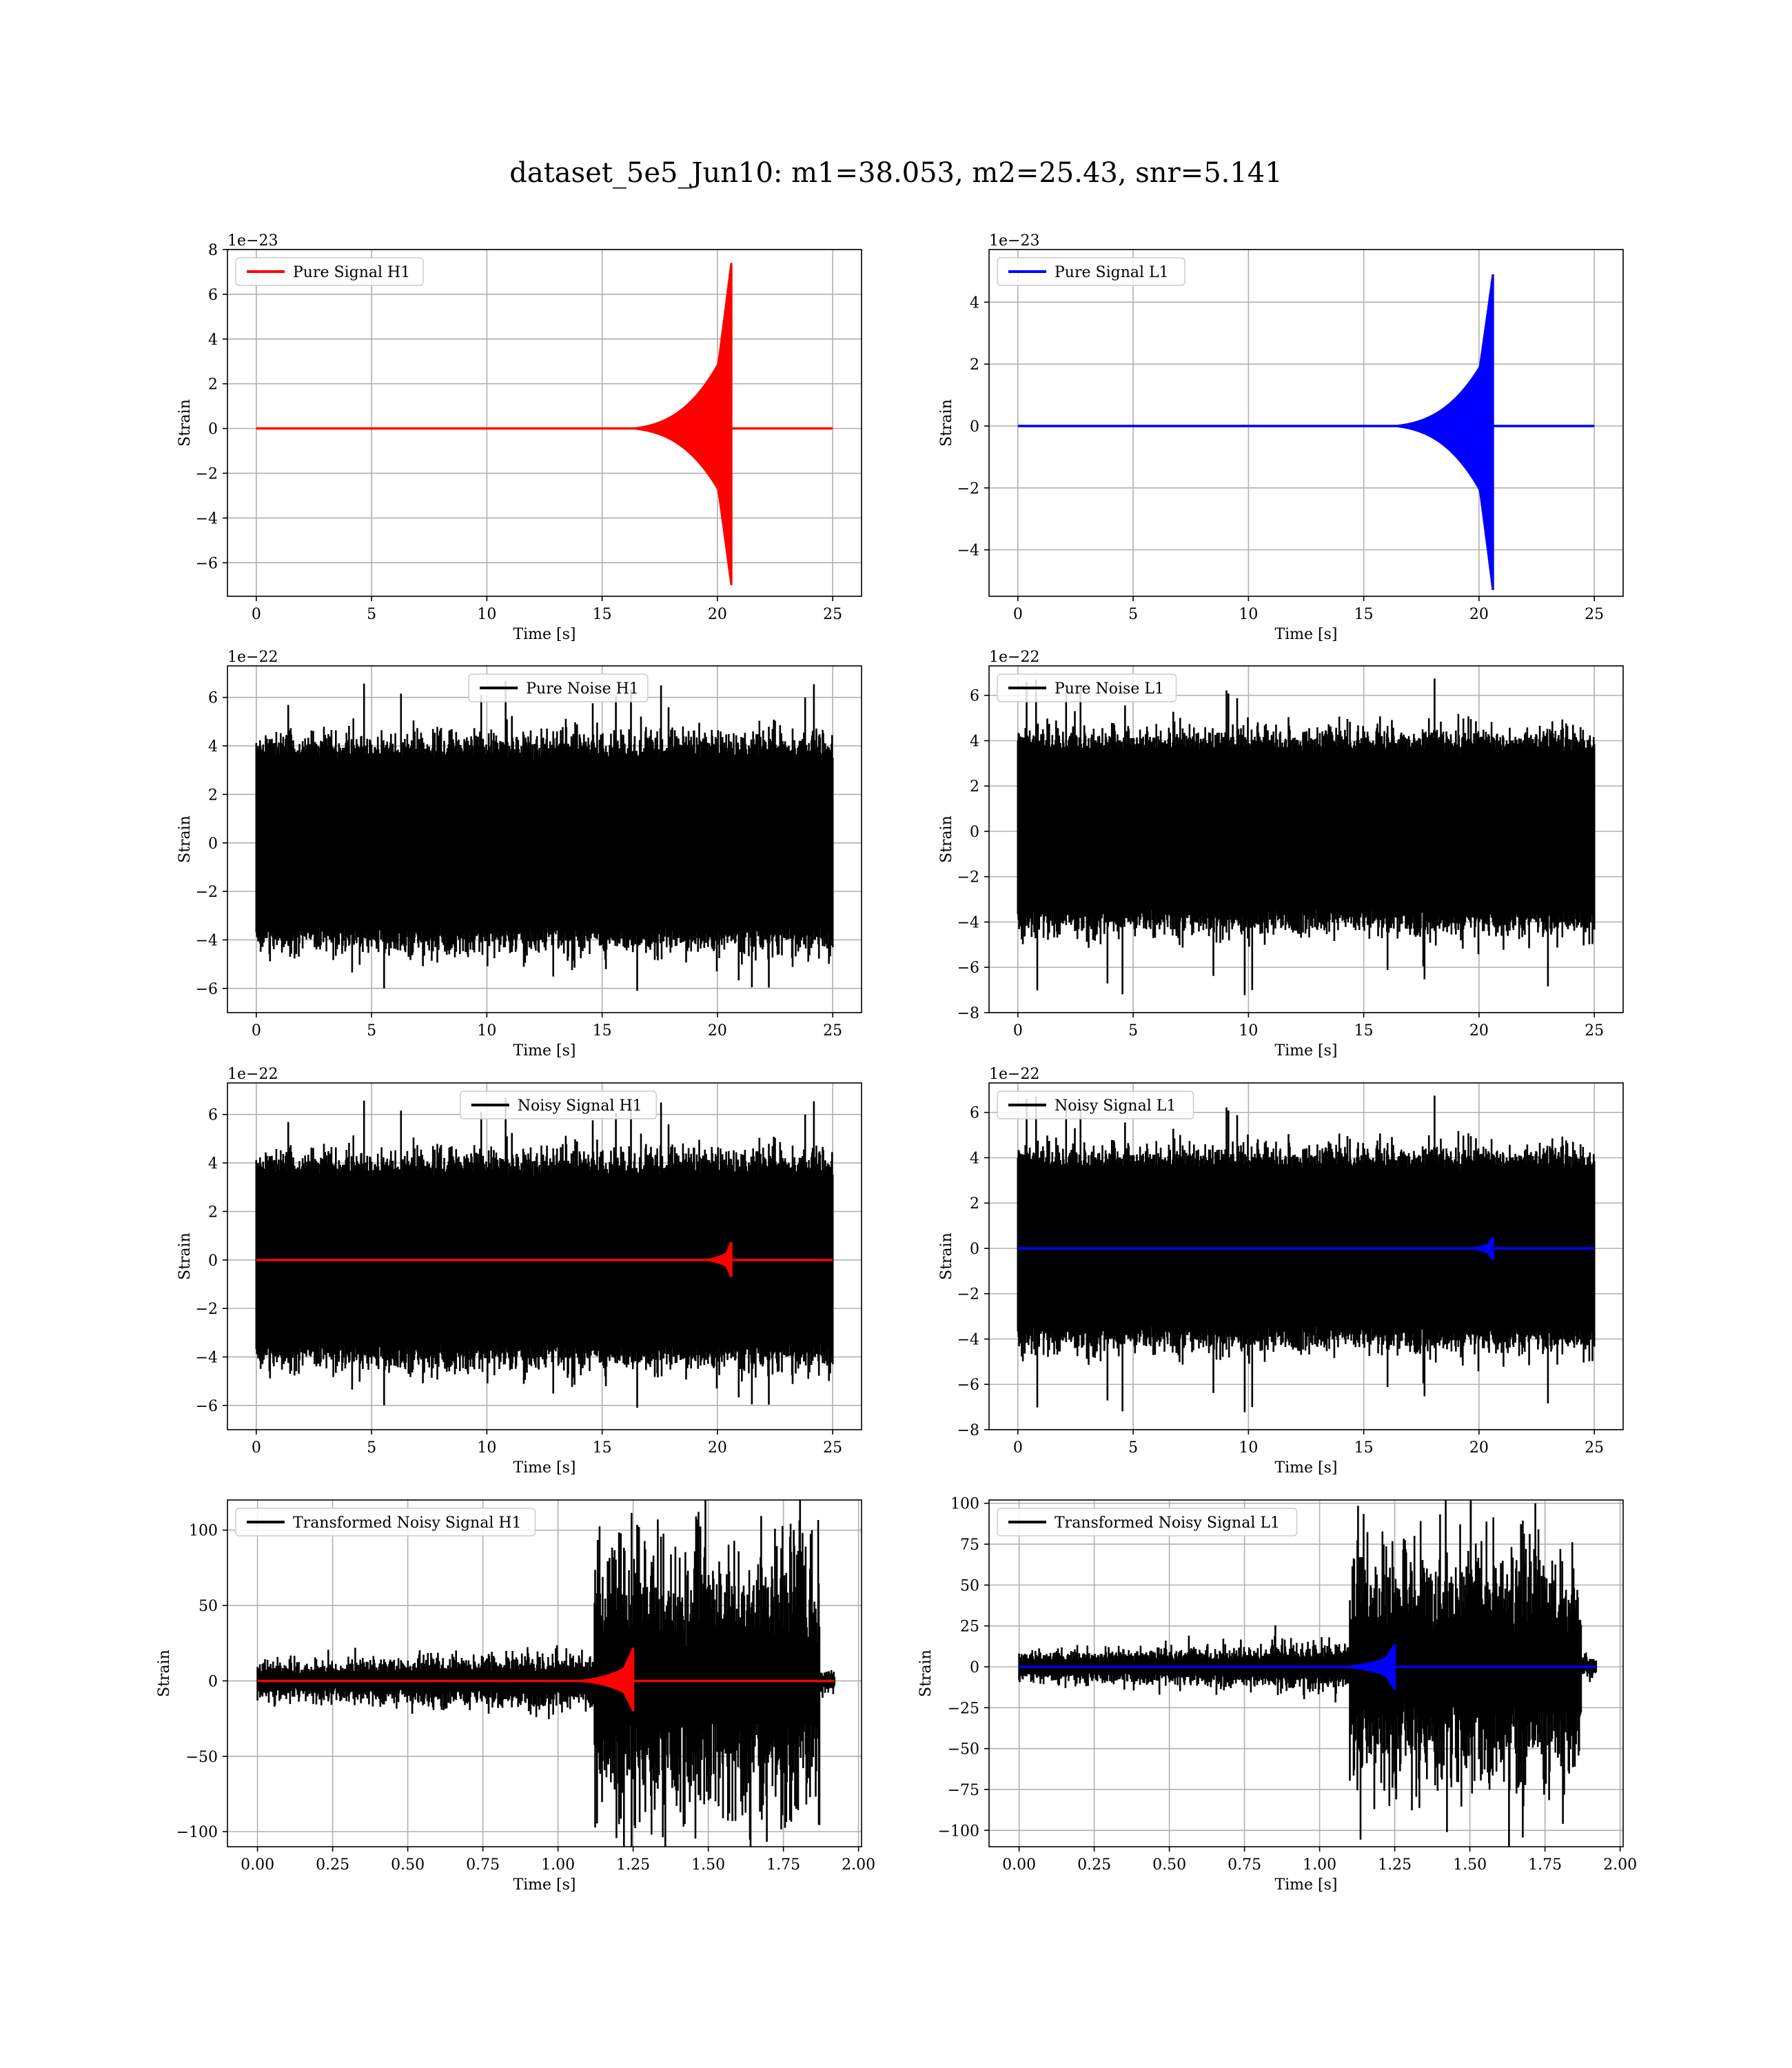  Describe the element at coordinates (203, 1531) in the screenshot. I see `y-tick-label: 100` at that location.